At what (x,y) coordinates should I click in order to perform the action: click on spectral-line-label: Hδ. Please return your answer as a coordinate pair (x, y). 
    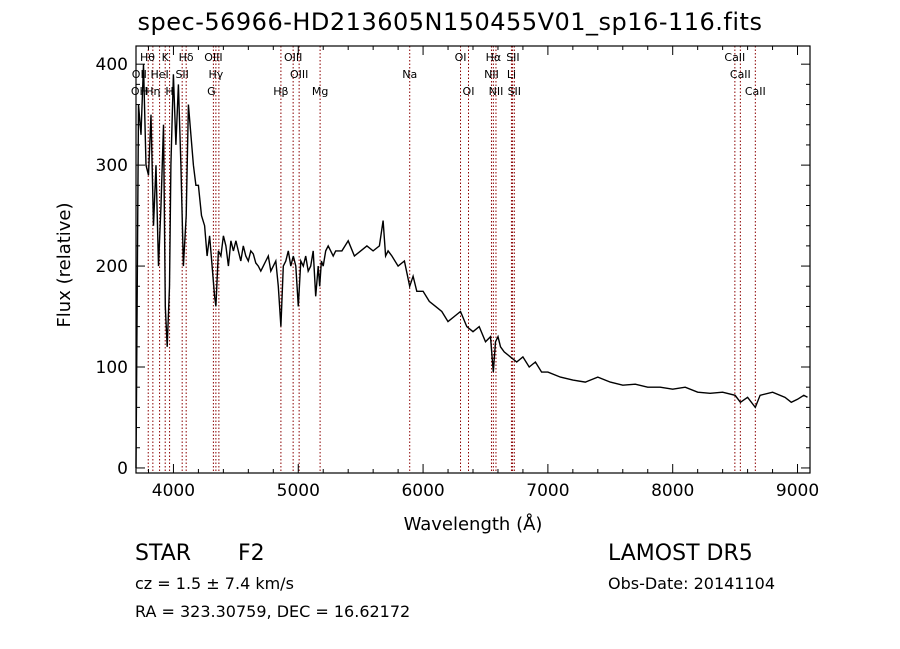
    Looking at the image, I should click on (186, 57).